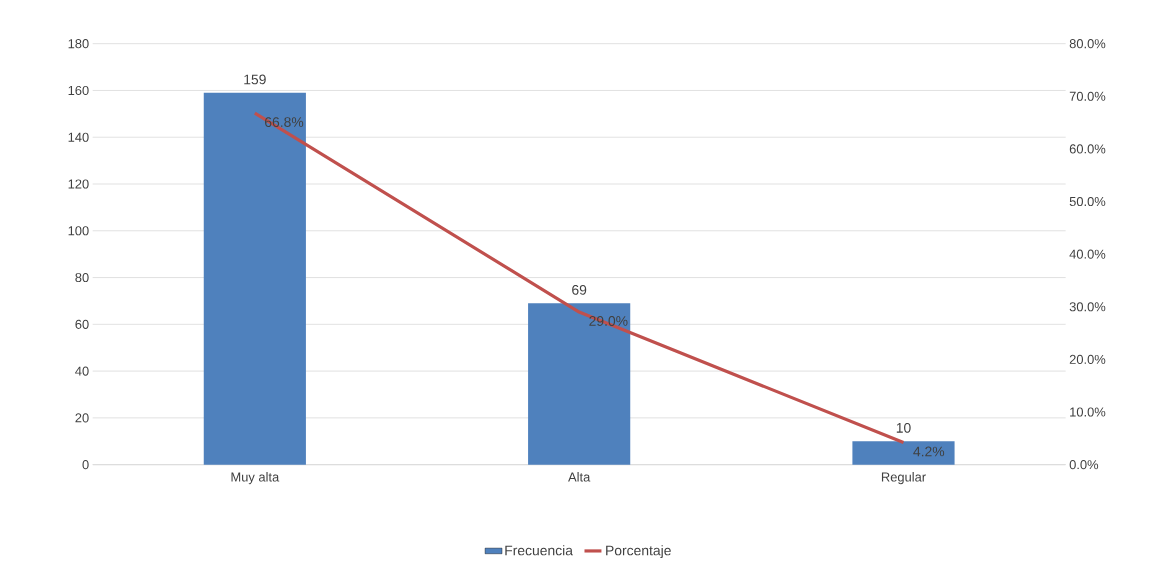  Describe the element at coordinates (929, 451) in the screenshot. I see `data-label: 4.2%` at that location.